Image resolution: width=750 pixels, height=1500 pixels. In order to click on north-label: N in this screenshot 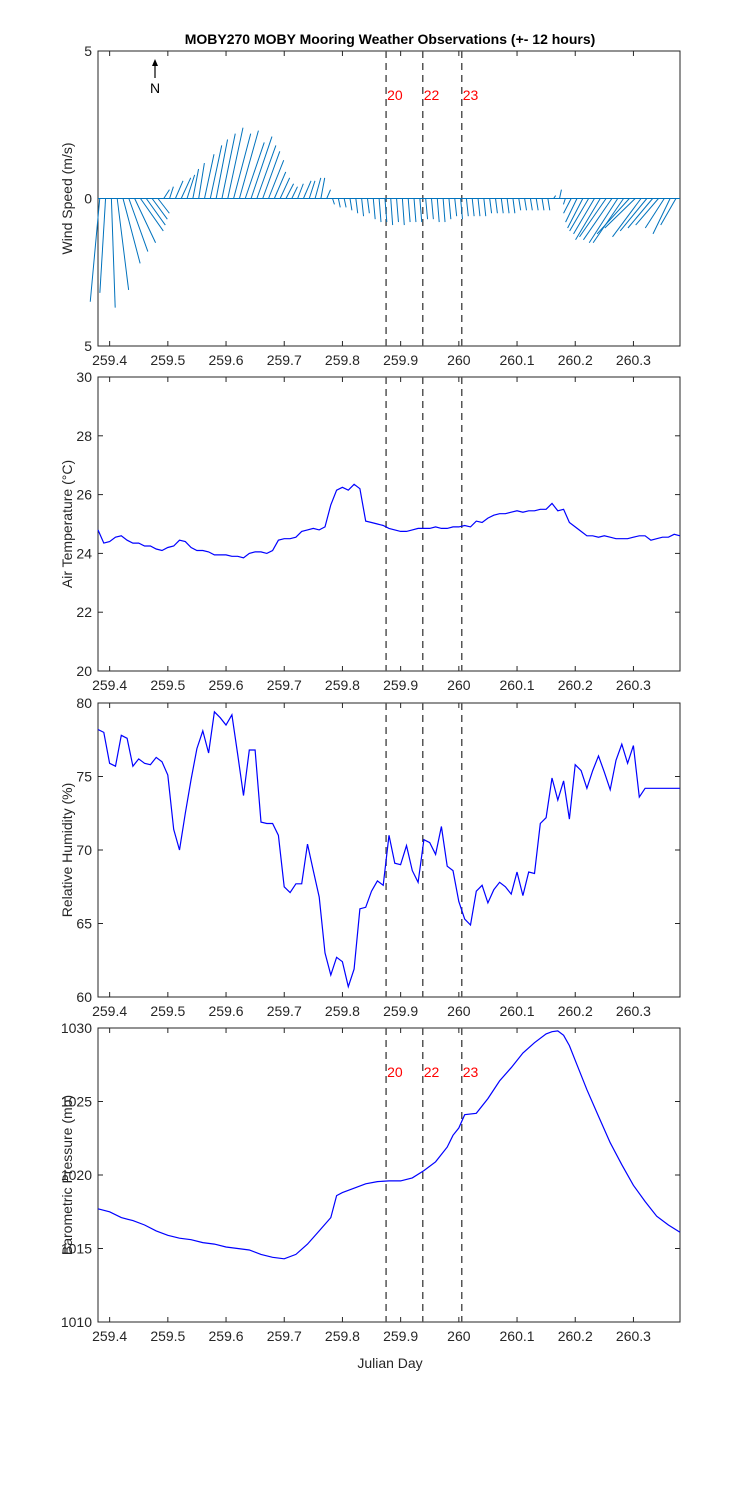, I will do `click(155, 88)`.